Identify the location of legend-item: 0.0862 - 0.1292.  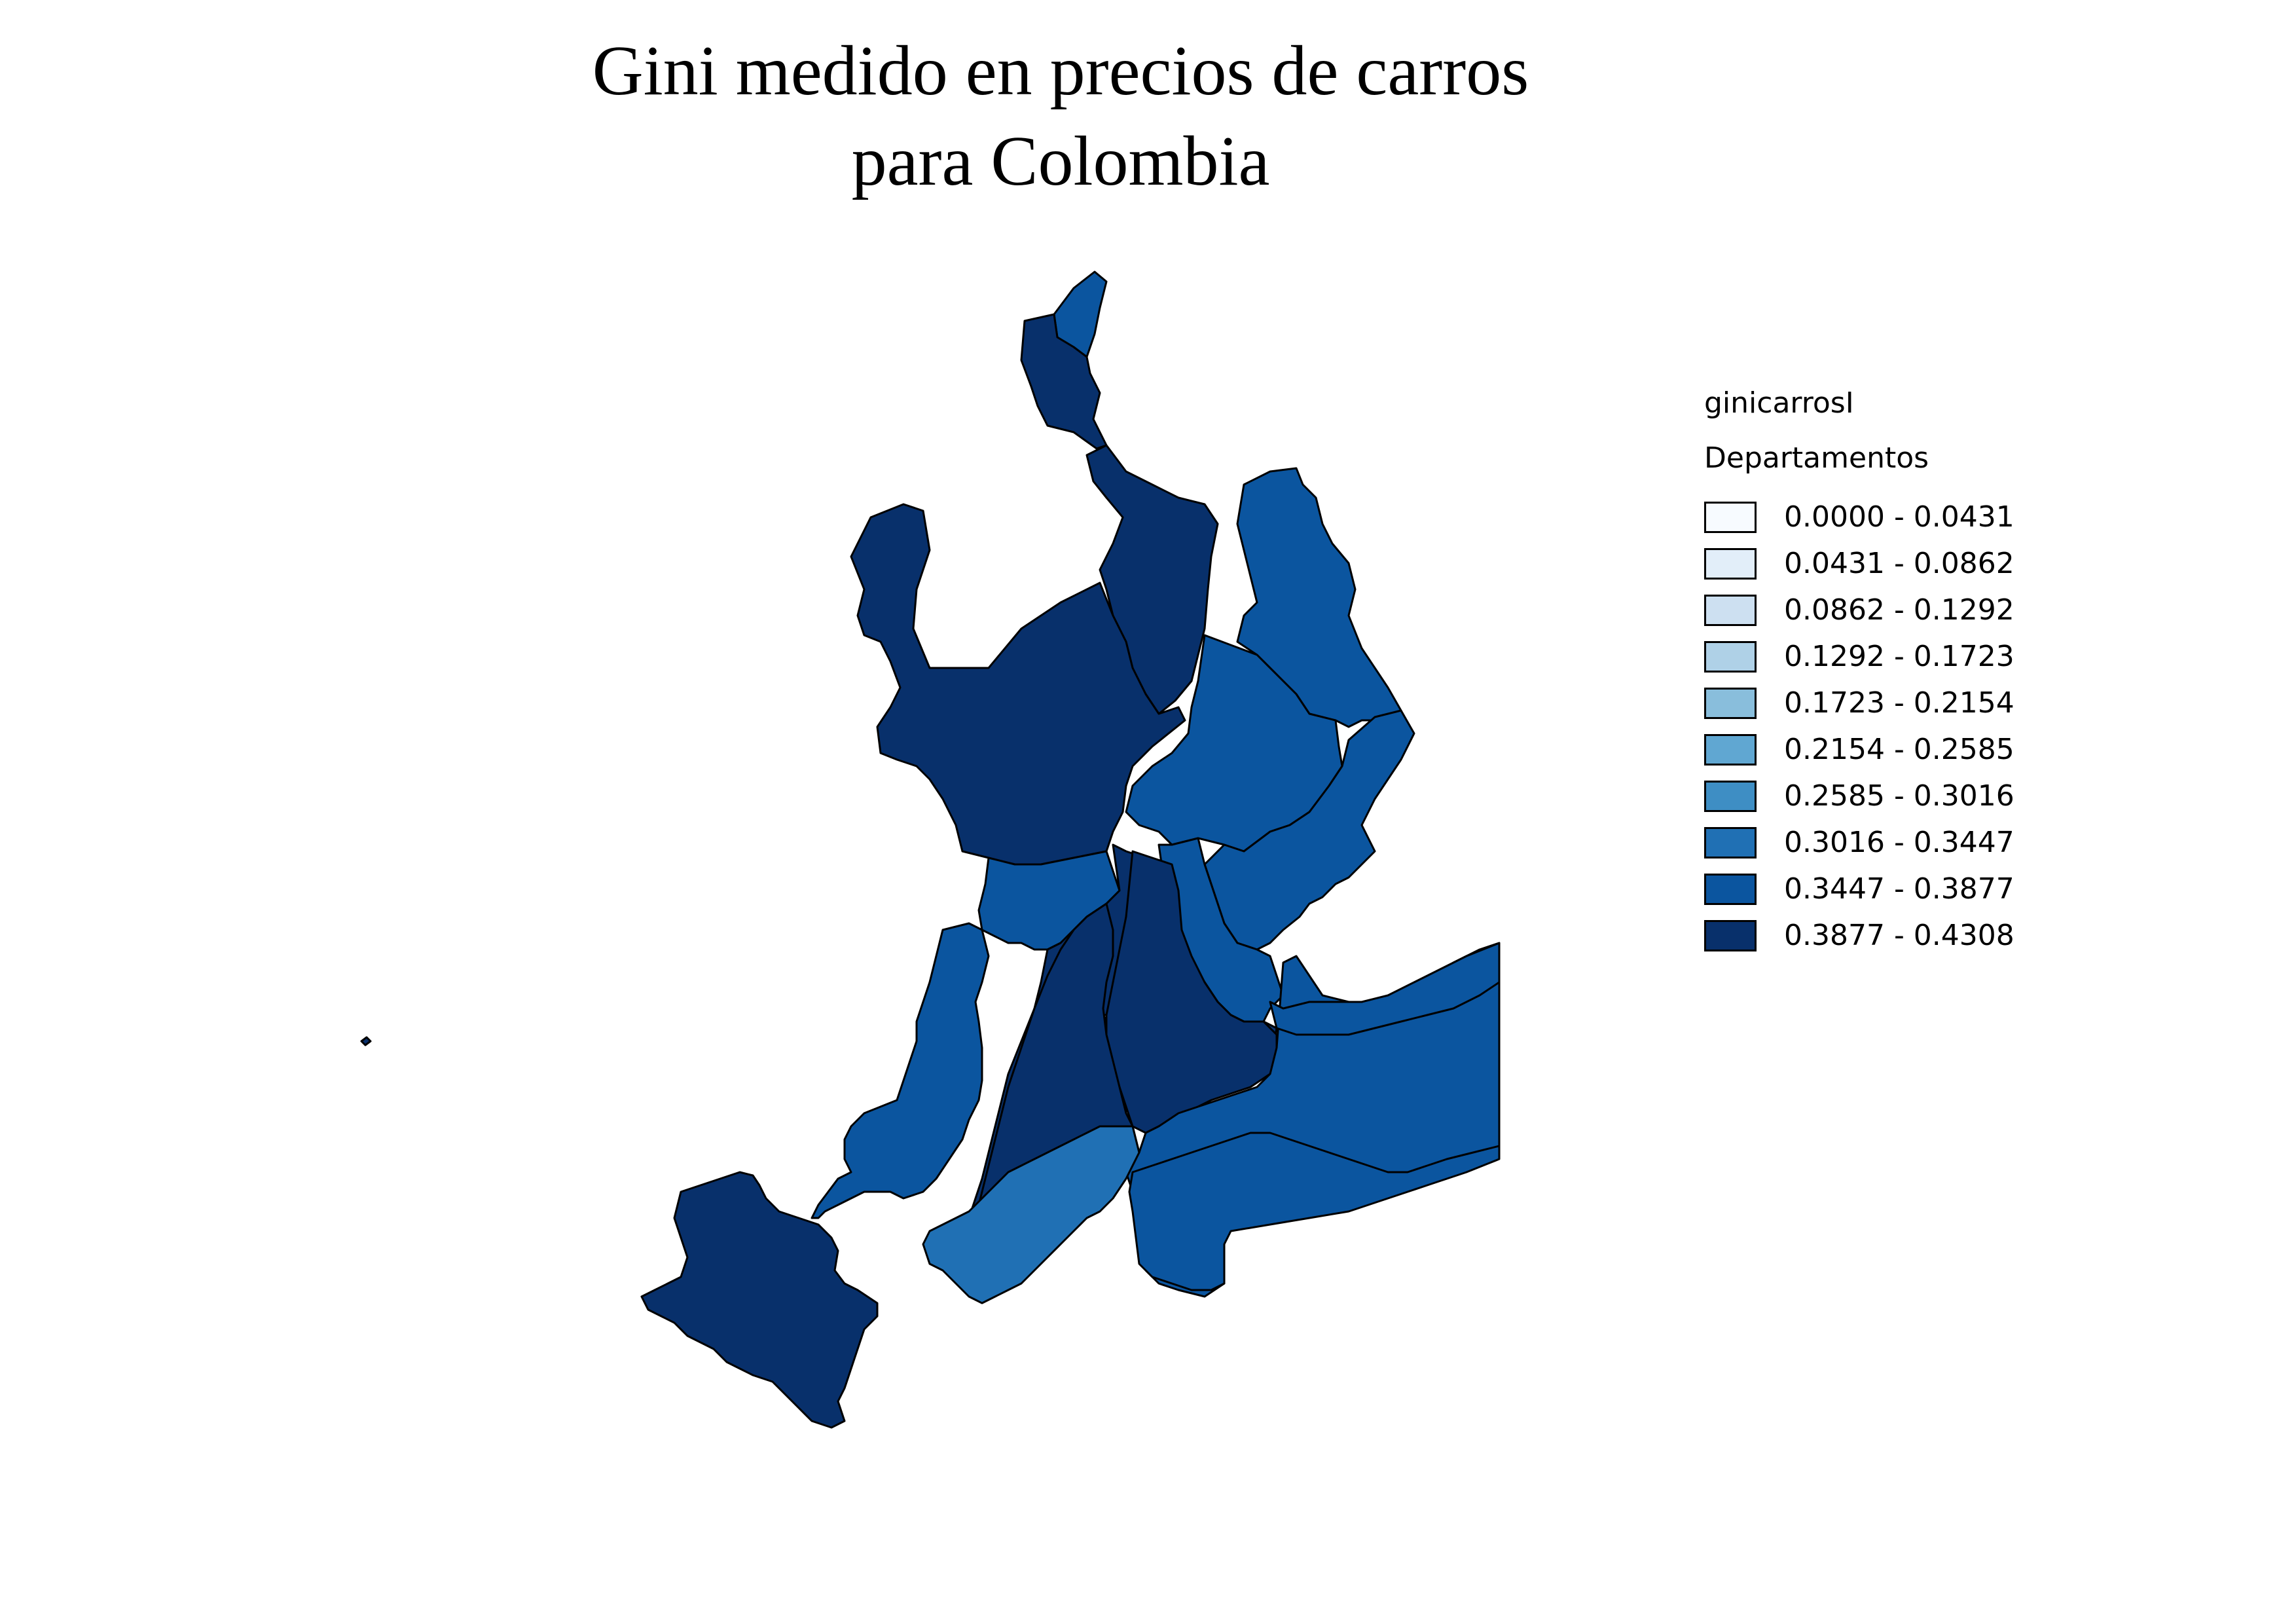
(1859, 610).